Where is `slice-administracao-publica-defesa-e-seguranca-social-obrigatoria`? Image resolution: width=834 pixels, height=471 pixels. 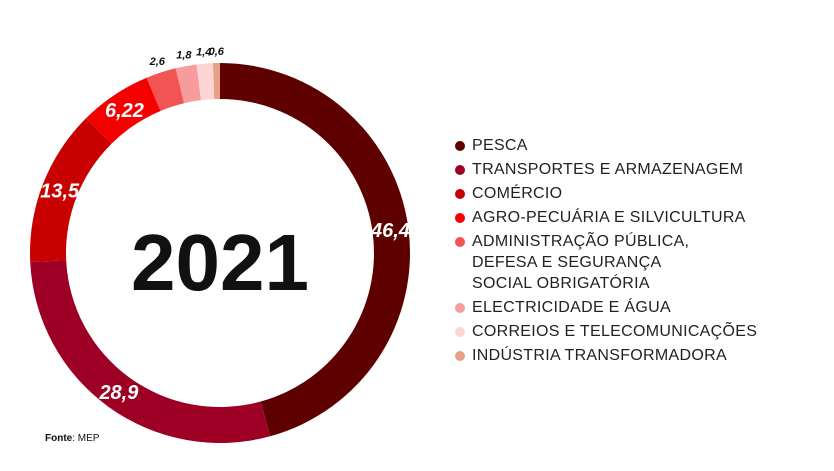 slice-administracao-publica-defesa-e-seguranca-social-obrigatoria is located at coordinates (165, 89).